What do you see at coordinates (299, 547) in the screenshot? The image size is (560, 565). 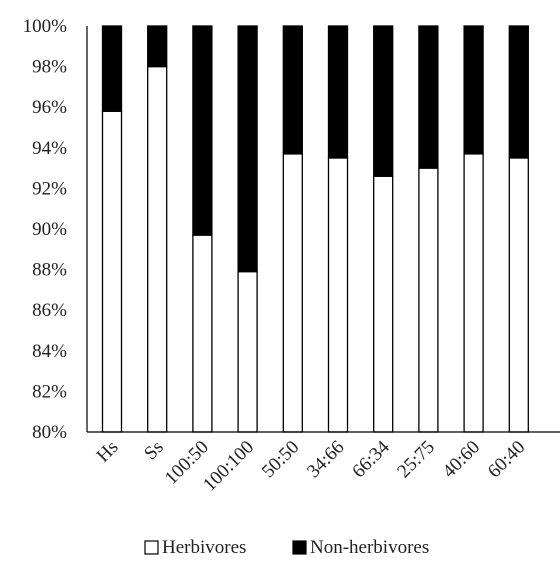 I see `legend-swatch-non-herbivores` at bounding box center [299, 547].